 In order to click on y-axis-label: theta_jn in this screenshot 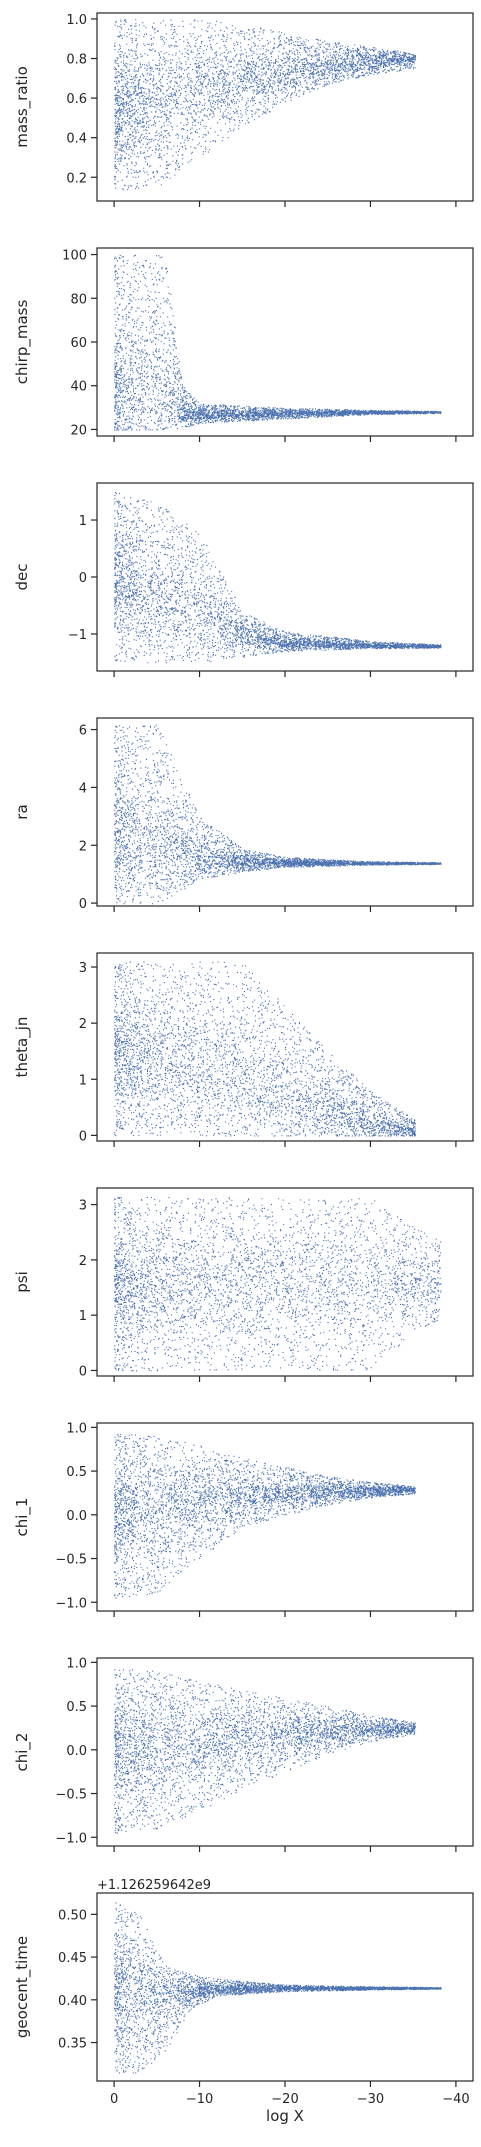, I will do `click(22, 1047)`.